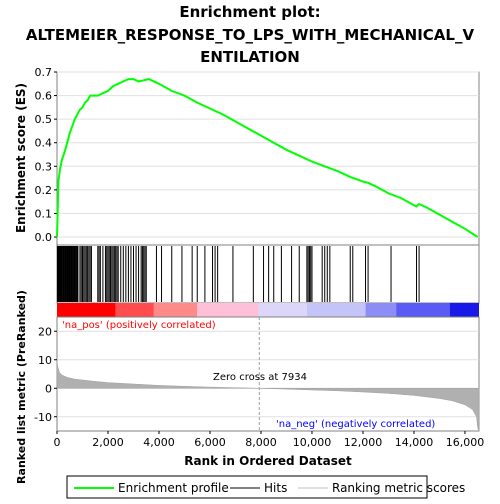  I want to click on hits-panel-frame, so click(268, 274).